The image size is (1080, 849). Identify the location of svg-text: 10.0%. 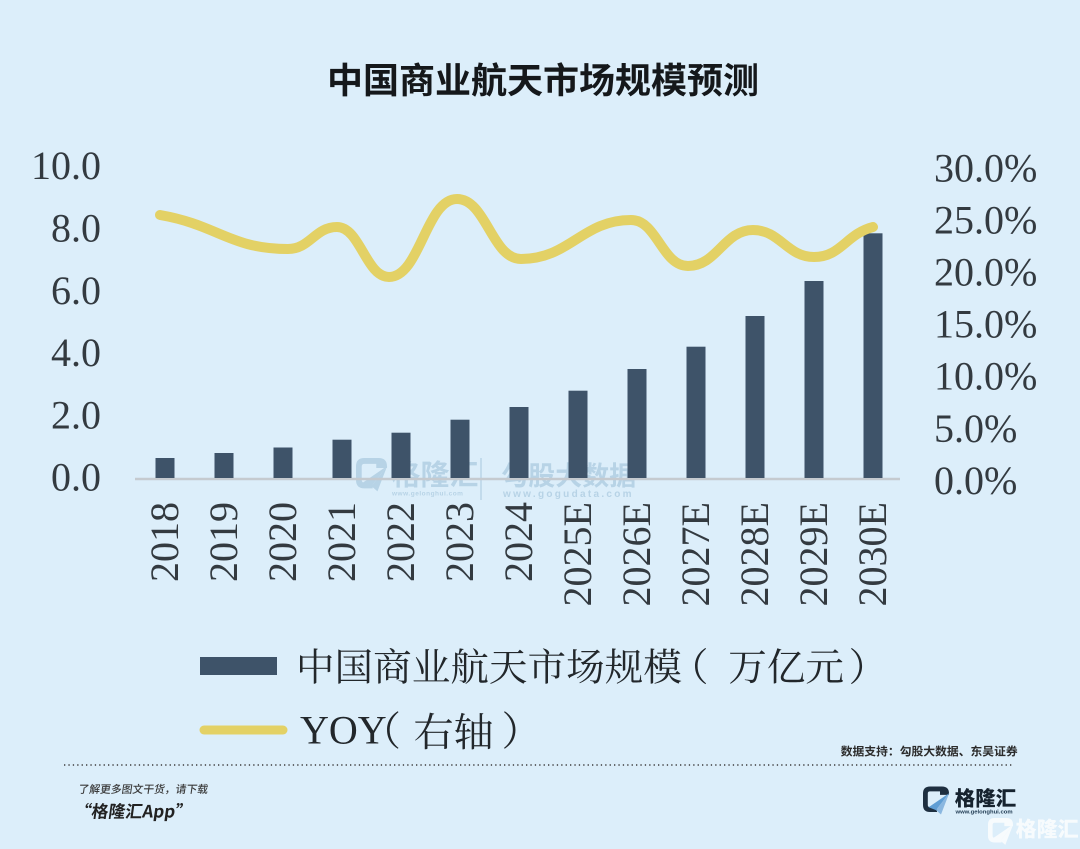
(985, 376).